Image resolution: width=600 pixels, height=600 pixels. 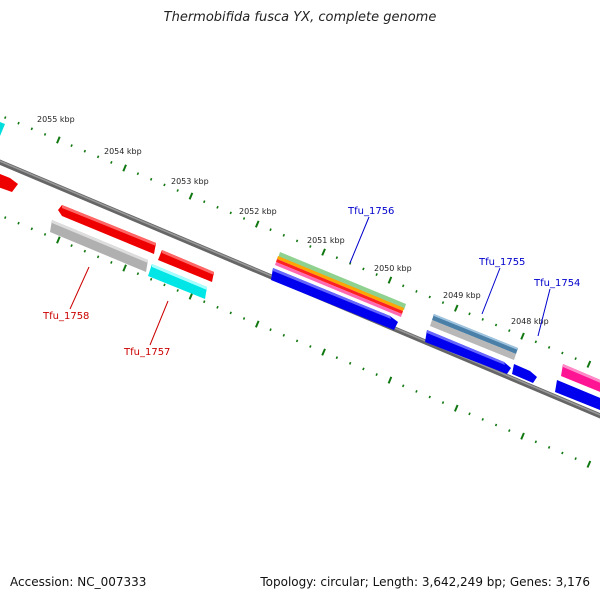 What do you see at coordinates (9, 182) in the screenshot?
I see `feature-red-edge` at bounding box center [9, 182].